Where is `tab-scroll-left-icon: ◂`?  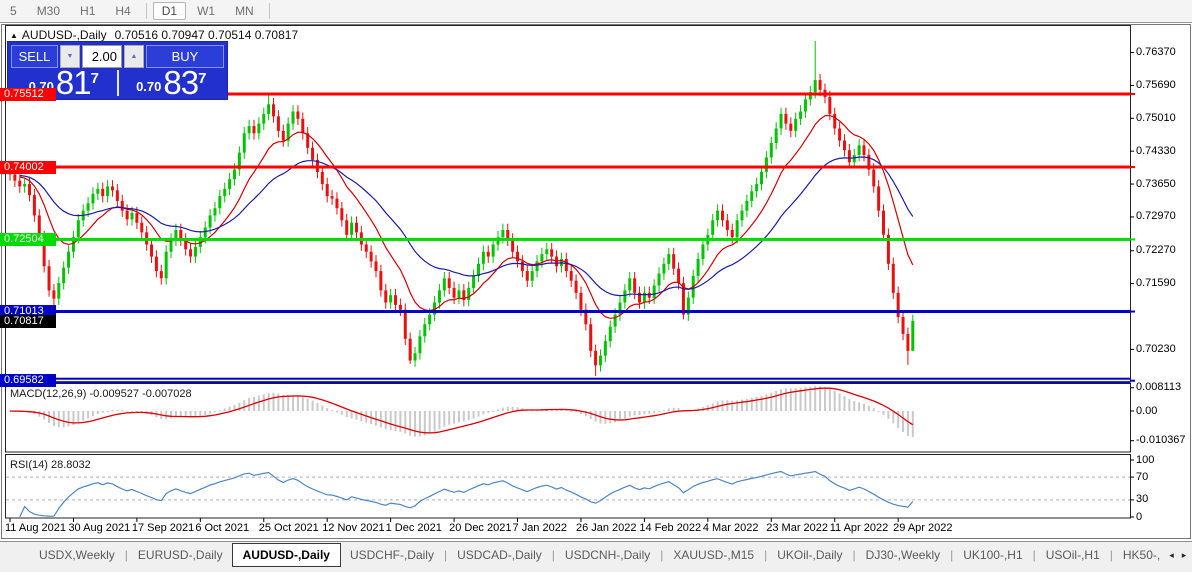 tab-scroll-left-icon: ◂ is located at coordinates (1171, 555).